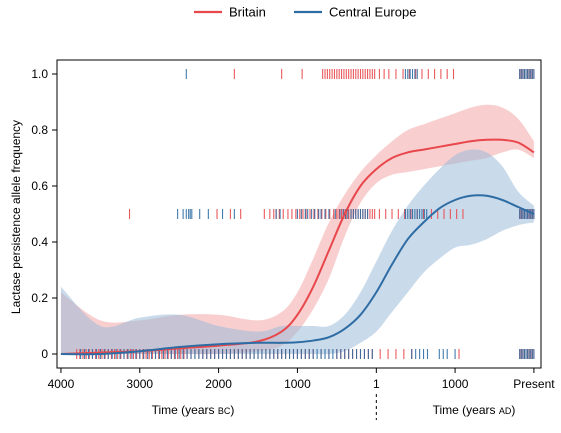 This screenshot has width=561, height=433. I want to click on legend-label-central-europe: Central Europe, so click(372, 12).